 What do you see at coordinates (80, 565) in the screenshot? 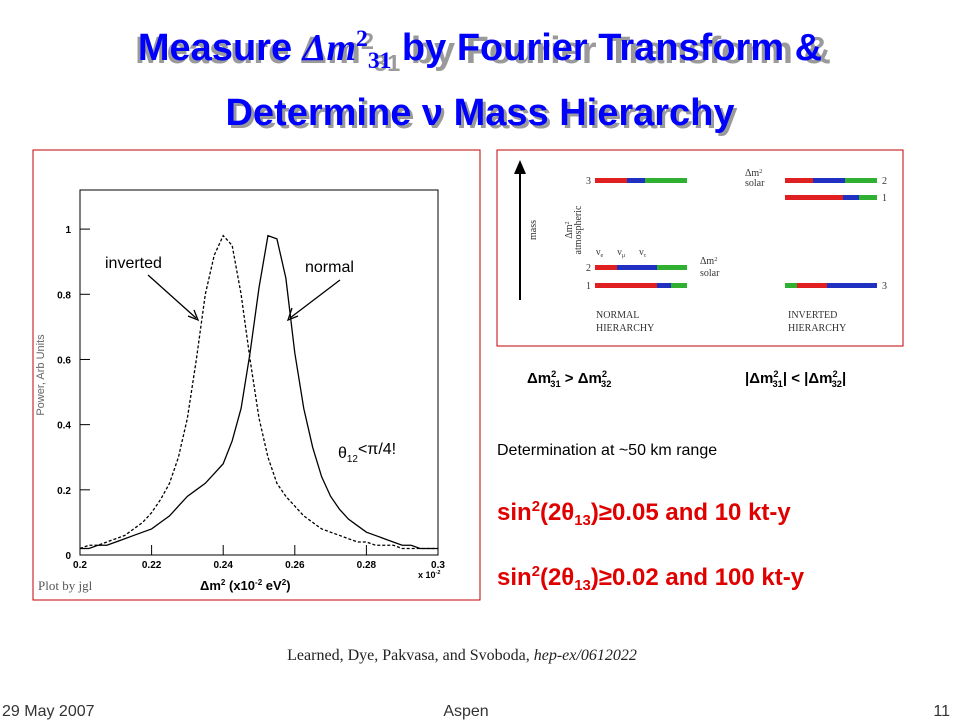
I see `x-tick-label: 0.2` at bounding box center [80, 565].